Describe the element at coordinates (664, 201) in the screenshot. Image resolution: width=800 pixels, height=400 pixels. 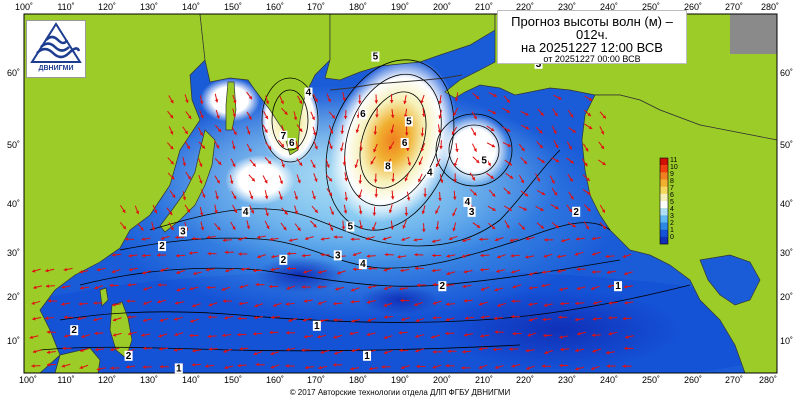
I see `colorbar-swatches` at that location.